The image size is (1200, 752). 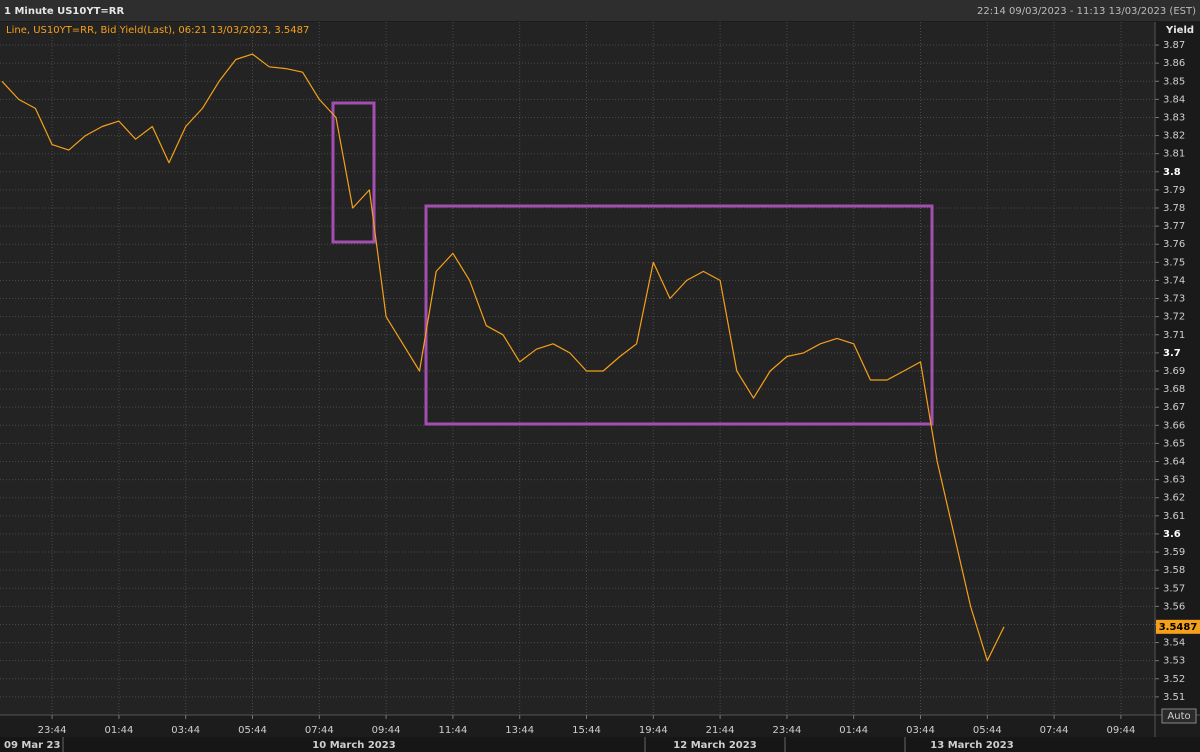 What do you see at coordinates (1174, 425) in the screenshot?
I see `y-tick-label: 3.66` at bounding box center [1174, 425].